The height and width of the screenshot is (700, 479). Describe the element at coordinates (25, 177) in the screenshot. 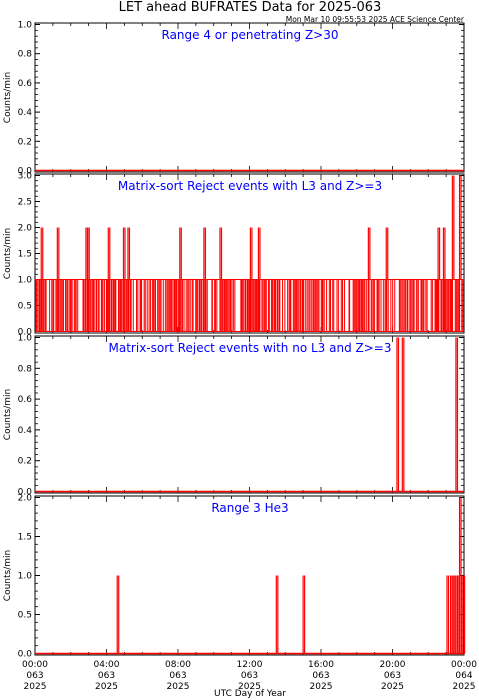

I see `y-tick-label: 3.0` at that location.